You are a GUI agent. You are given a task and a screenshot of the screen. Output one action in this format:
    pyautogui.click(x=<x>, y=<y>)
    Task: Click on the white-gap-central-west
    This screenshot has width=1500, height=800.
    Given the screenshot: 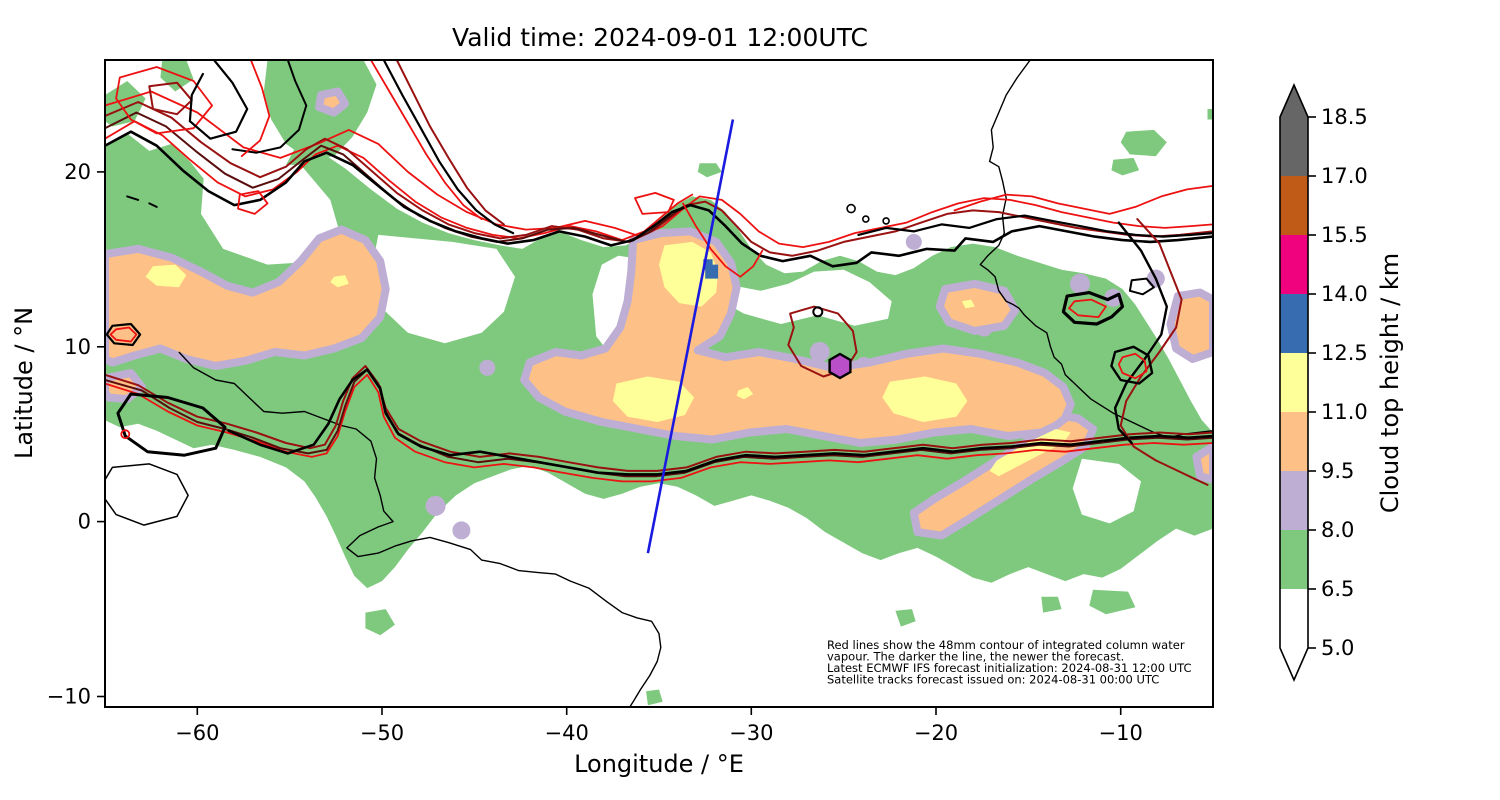 What is the action you would take?
    pyautogui.click(x=442, y=289)
    